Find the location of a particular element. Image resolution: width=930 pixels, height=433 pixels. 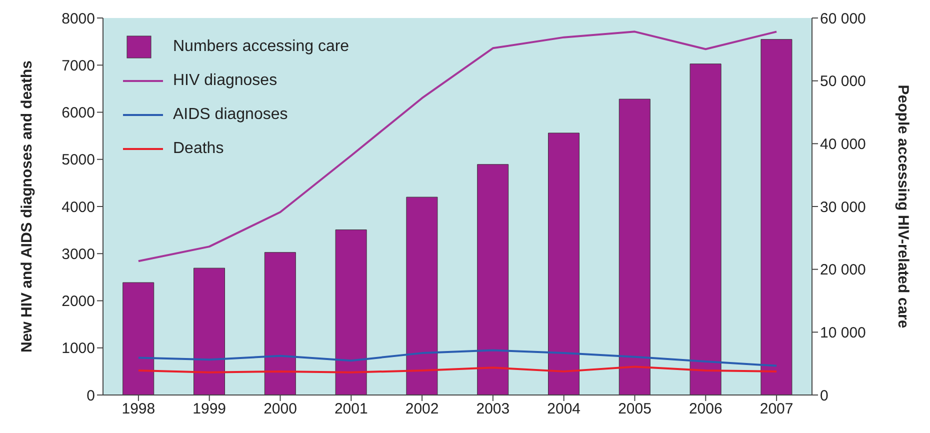

legend-label: Numbers accessing care is located at coordinates (261, 47).